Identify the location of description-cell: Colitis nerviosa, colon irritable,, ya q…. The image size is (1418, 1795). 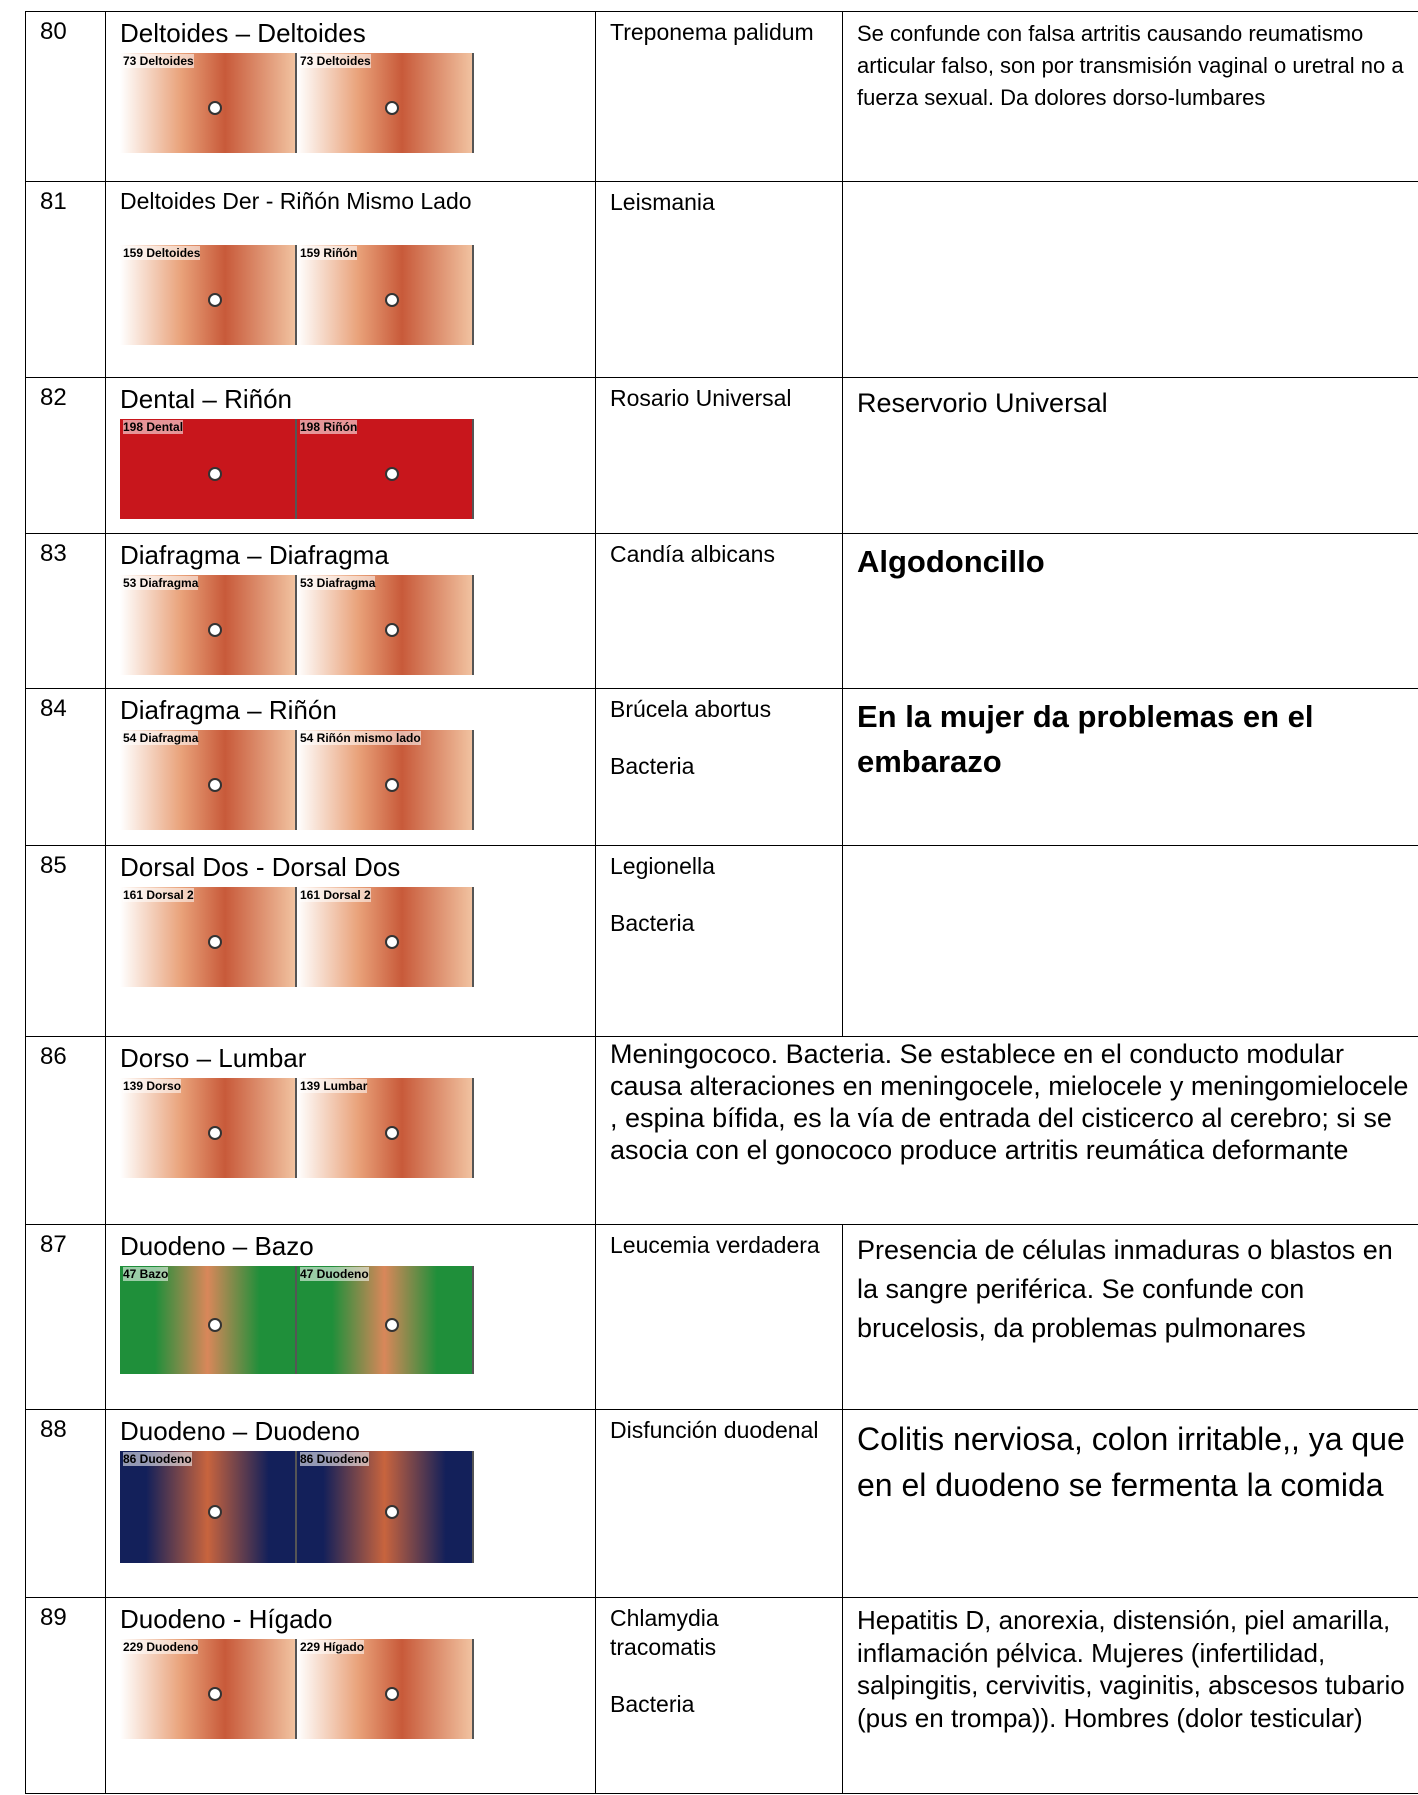
(1130, 1503).